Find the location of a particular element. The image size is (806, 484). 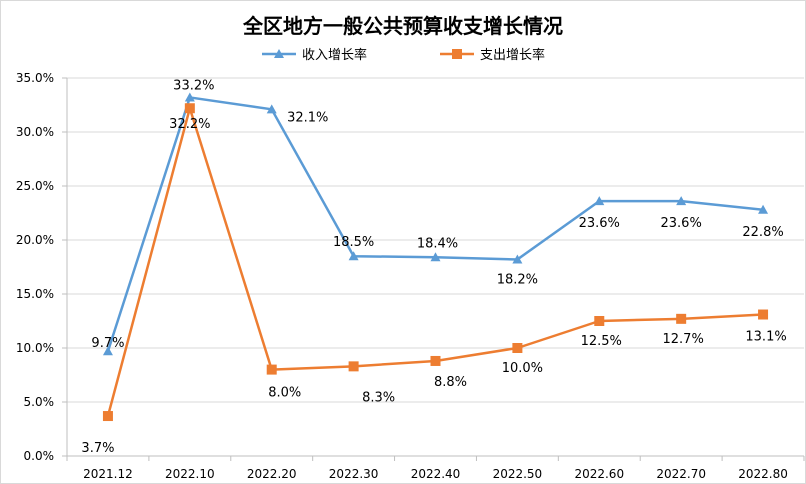

x-tick-label: 2022.50 is located at coordinates (518, 474).